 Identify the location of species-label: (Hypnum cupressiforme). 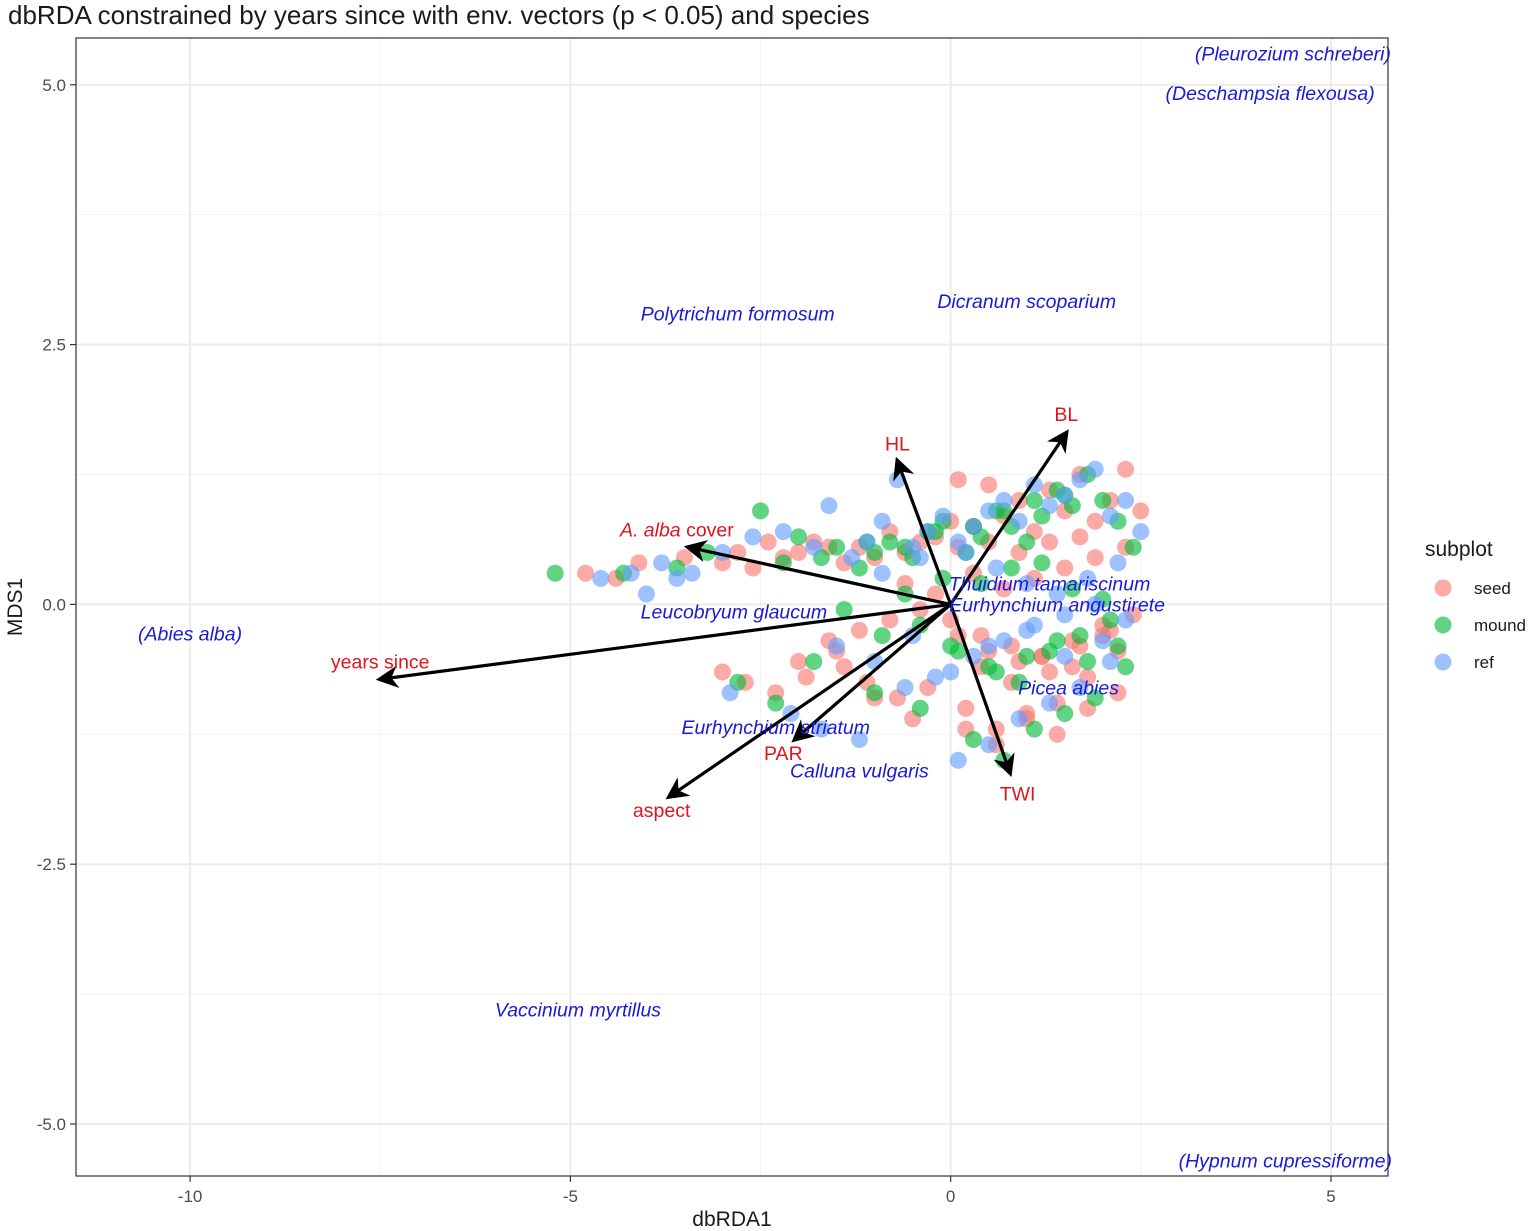
(1285, 1161).